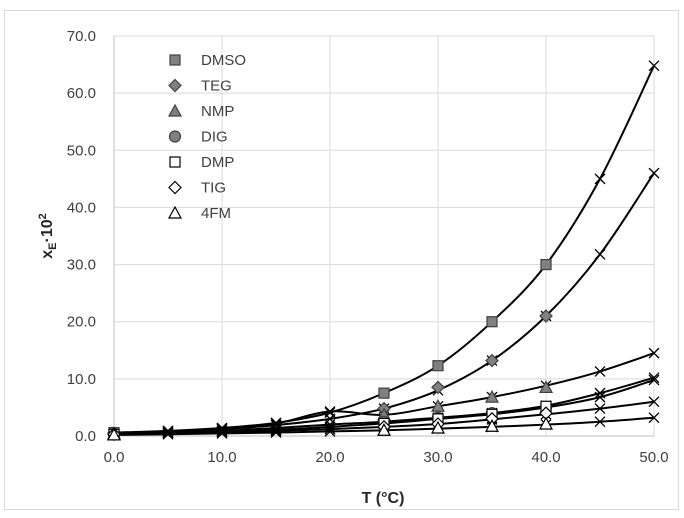 Image resolution: width=684 pixels, height=518 pixels. I want to click on y-tick-label: 60.0, so click(81, 93).